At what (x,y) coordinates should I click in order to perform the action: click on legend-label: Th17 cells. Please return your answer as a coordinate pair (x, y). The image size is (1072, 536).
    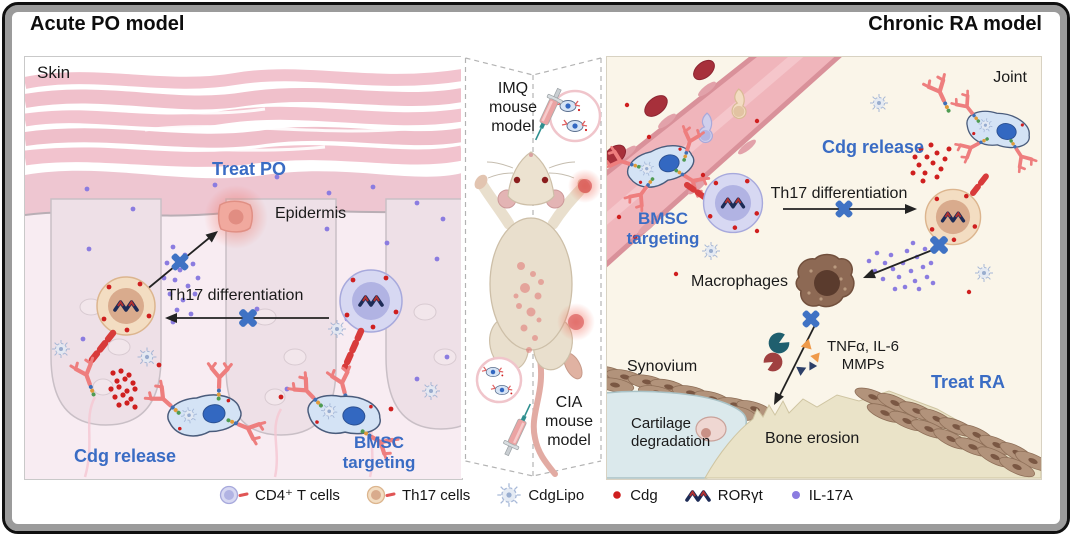
    Looking at the image, I should click on (436, 495).